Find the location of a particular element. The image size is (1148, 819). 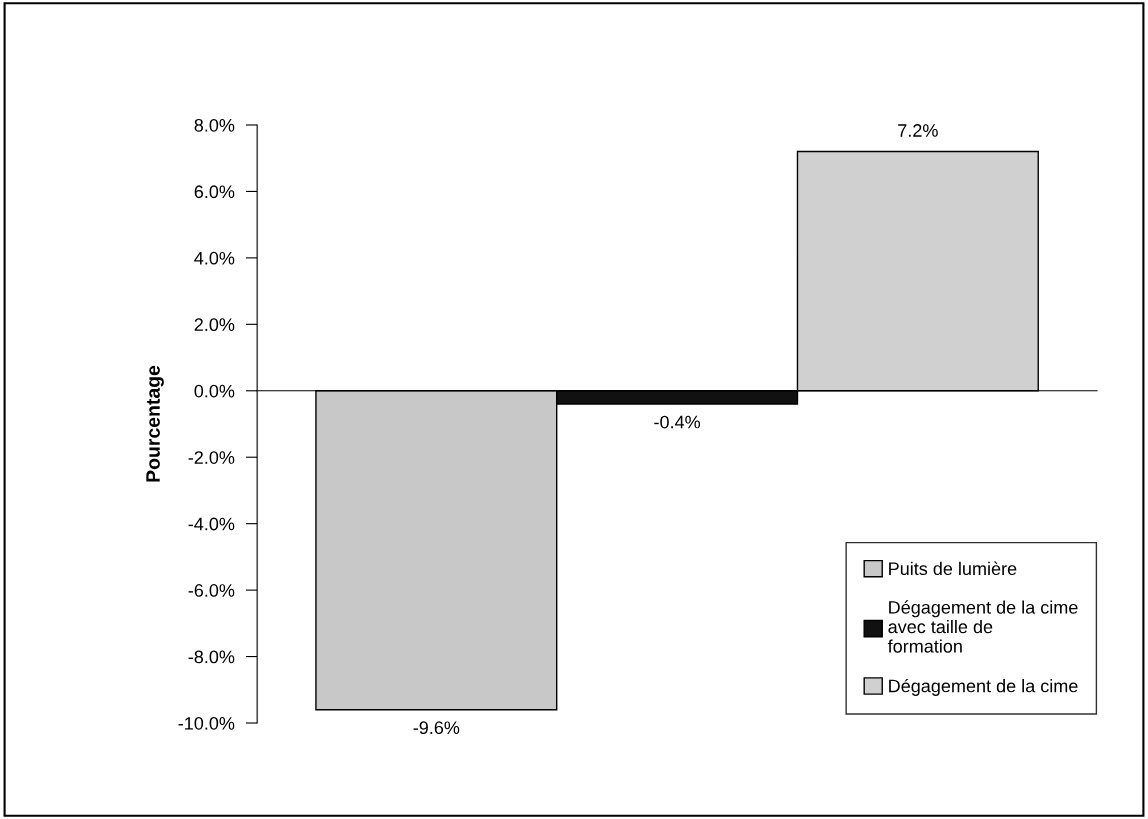

y-tick-label: -2.0% is located at coordinates (211, 457).